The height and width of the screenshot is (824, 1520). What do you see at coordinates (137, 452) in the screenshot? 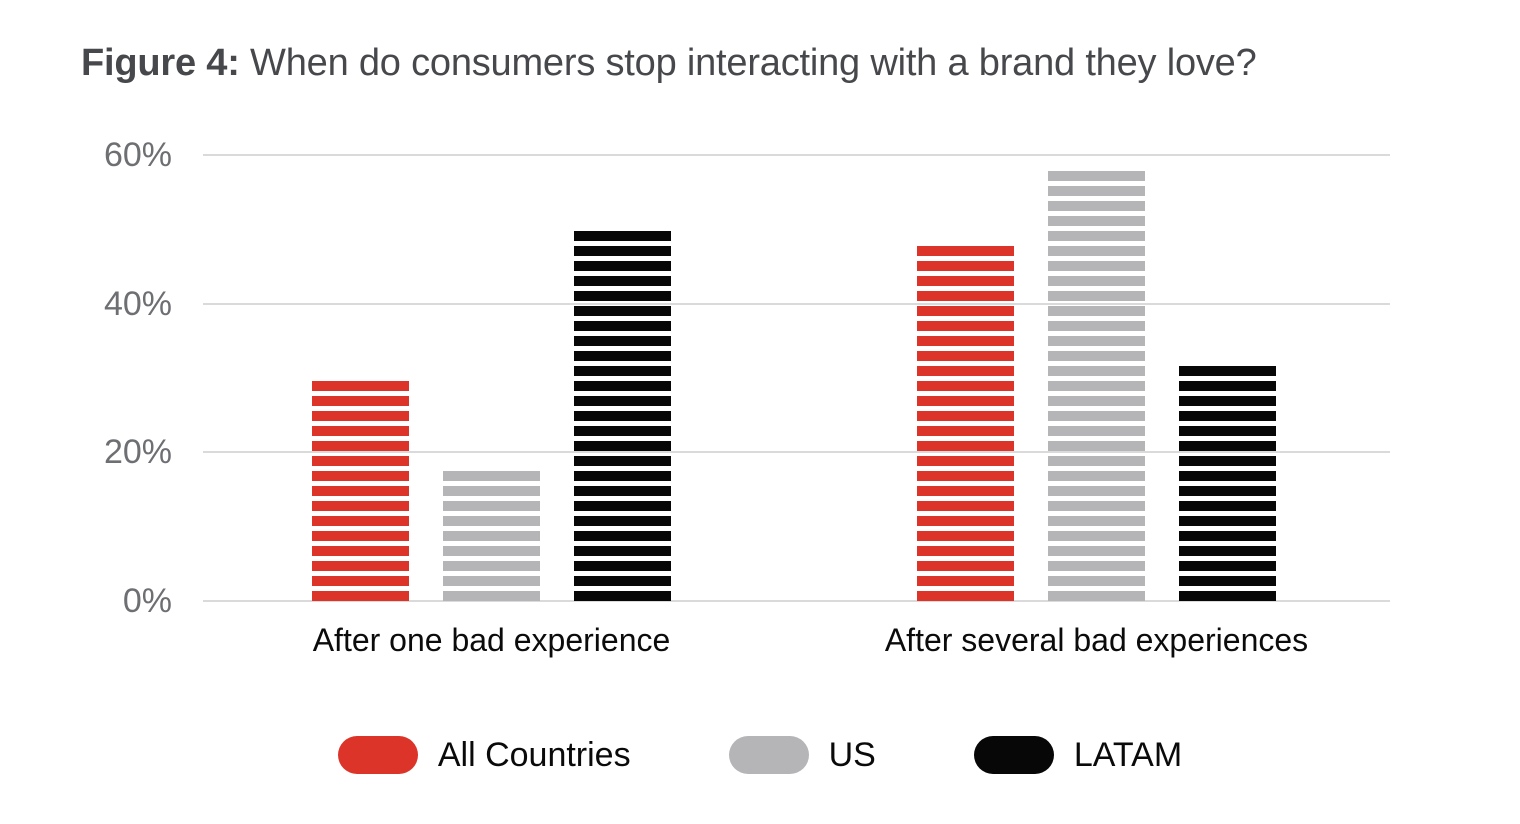
I see `y-axis-tick-label-20: 20%` at bounding box center [137, 452].